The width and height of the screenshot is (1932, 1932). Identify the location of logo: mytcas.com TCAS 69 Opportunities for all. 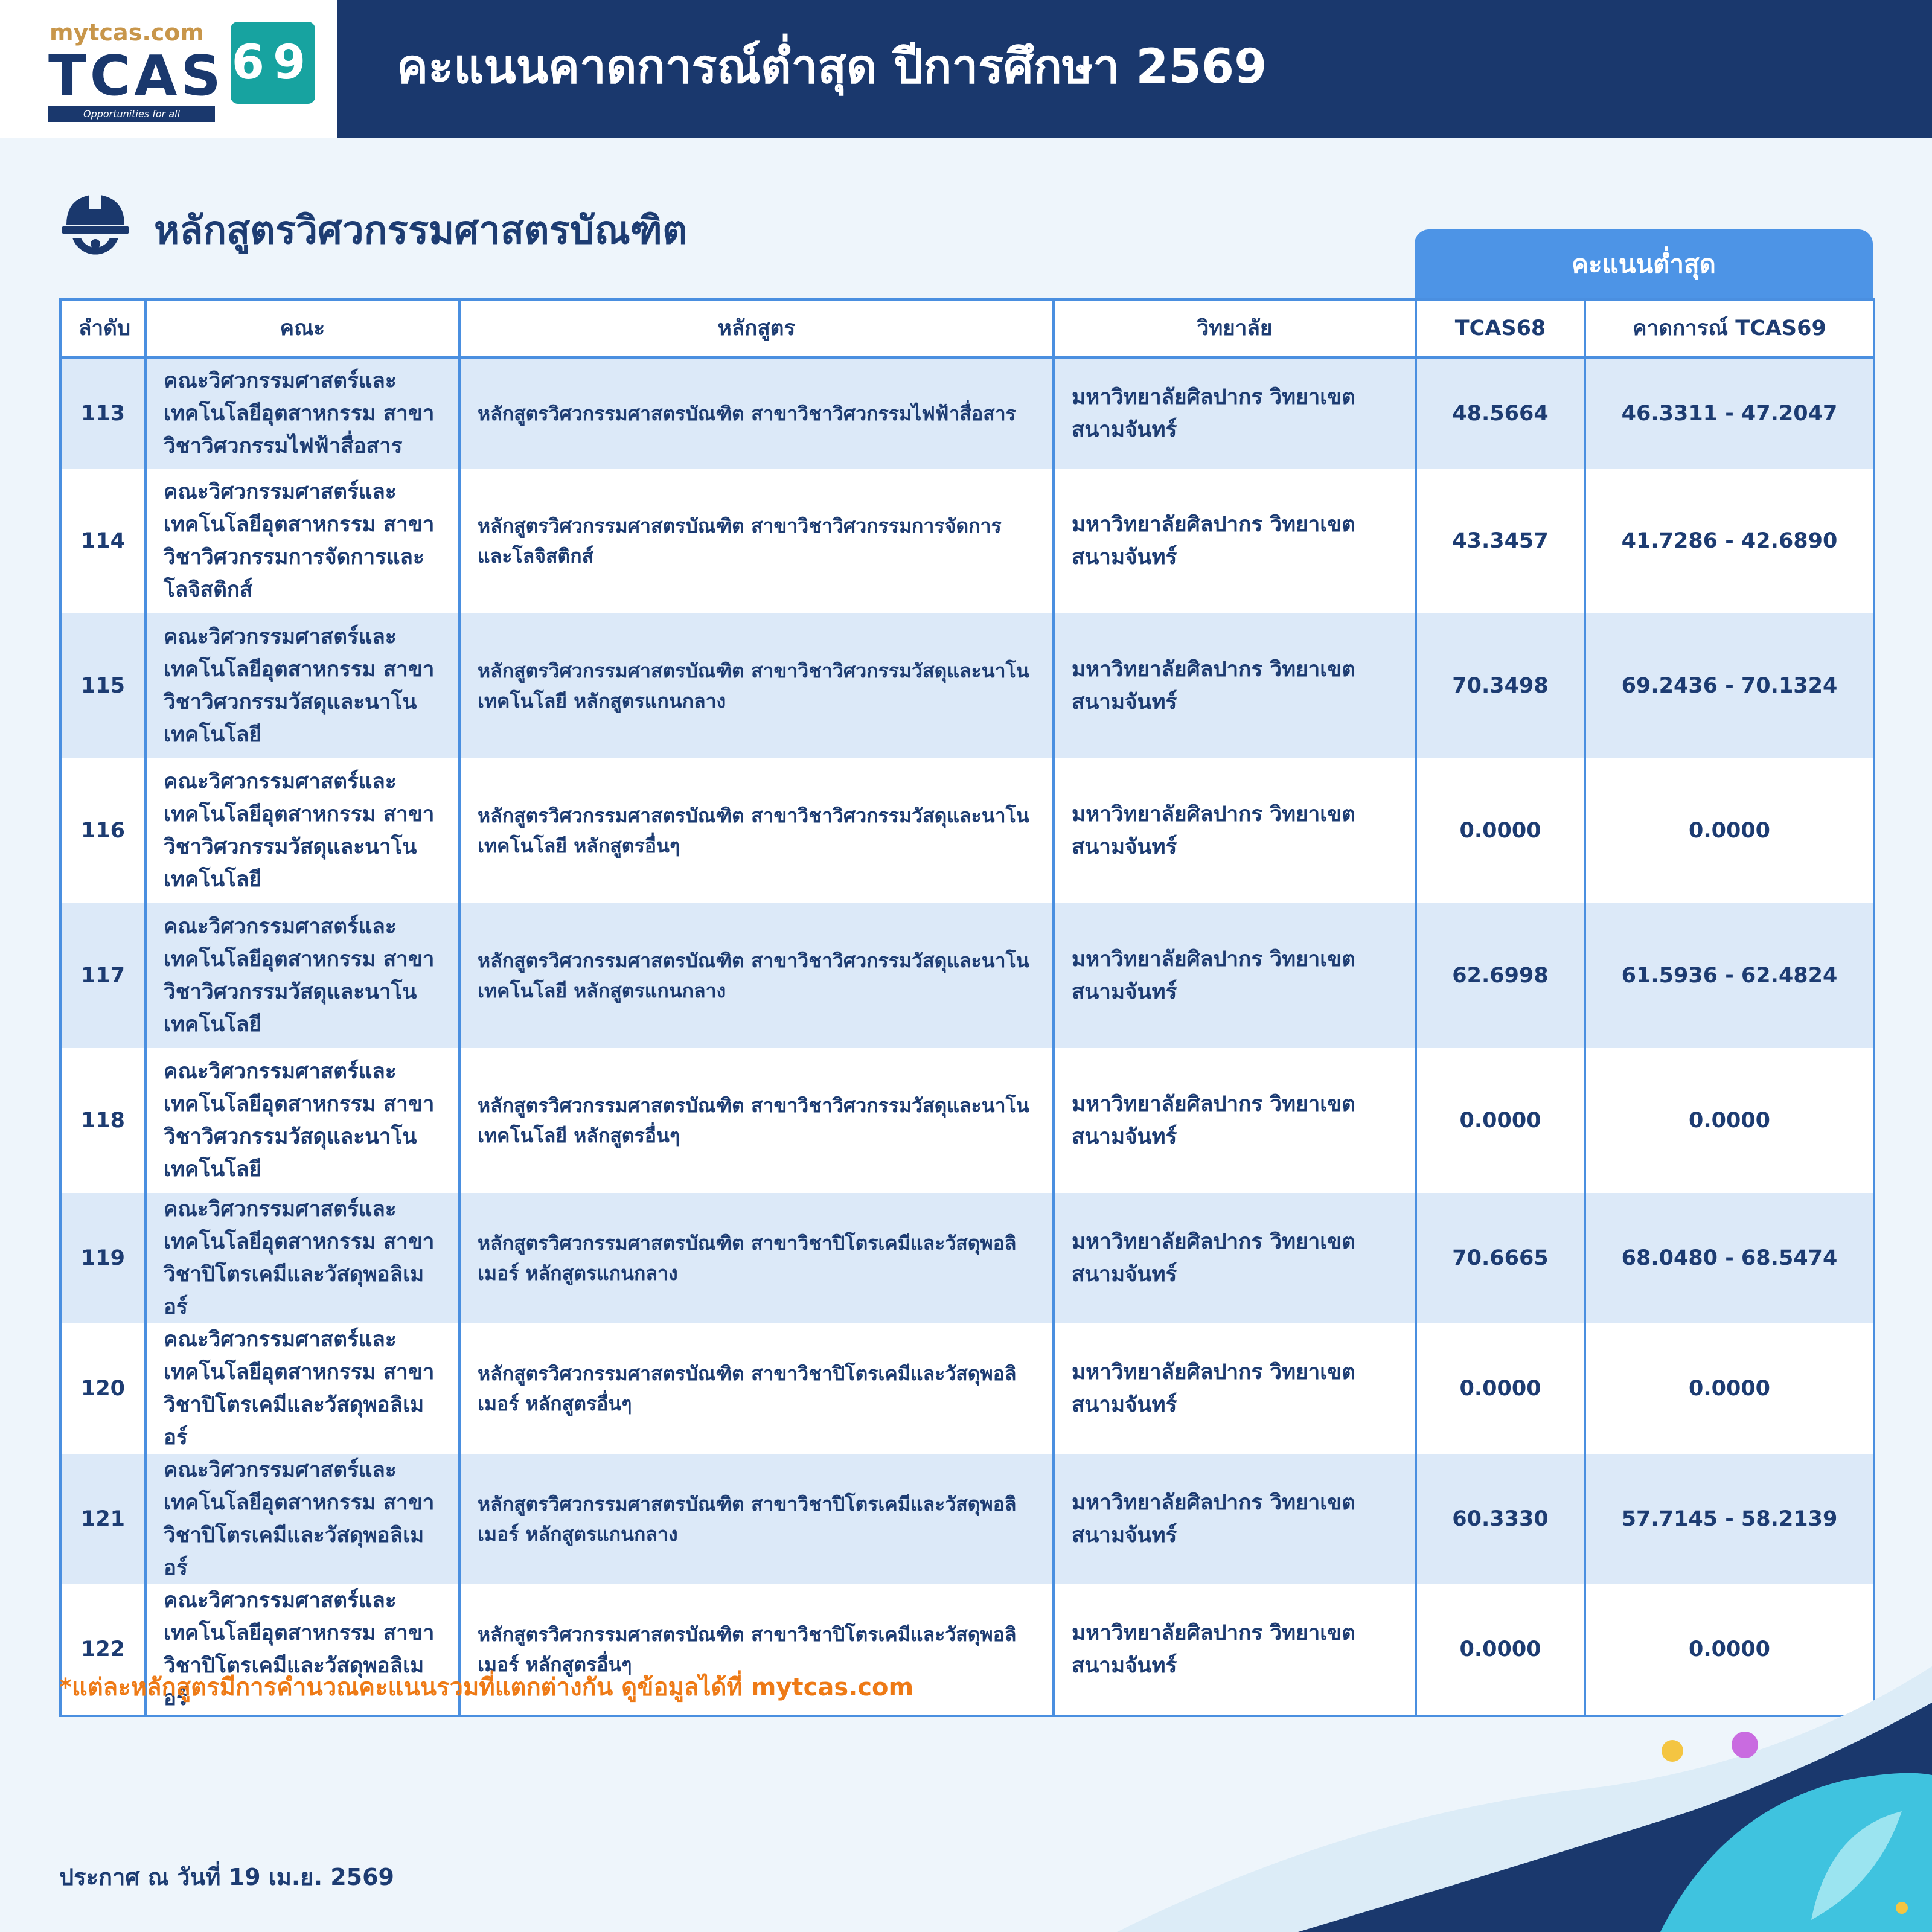
(168, 69).